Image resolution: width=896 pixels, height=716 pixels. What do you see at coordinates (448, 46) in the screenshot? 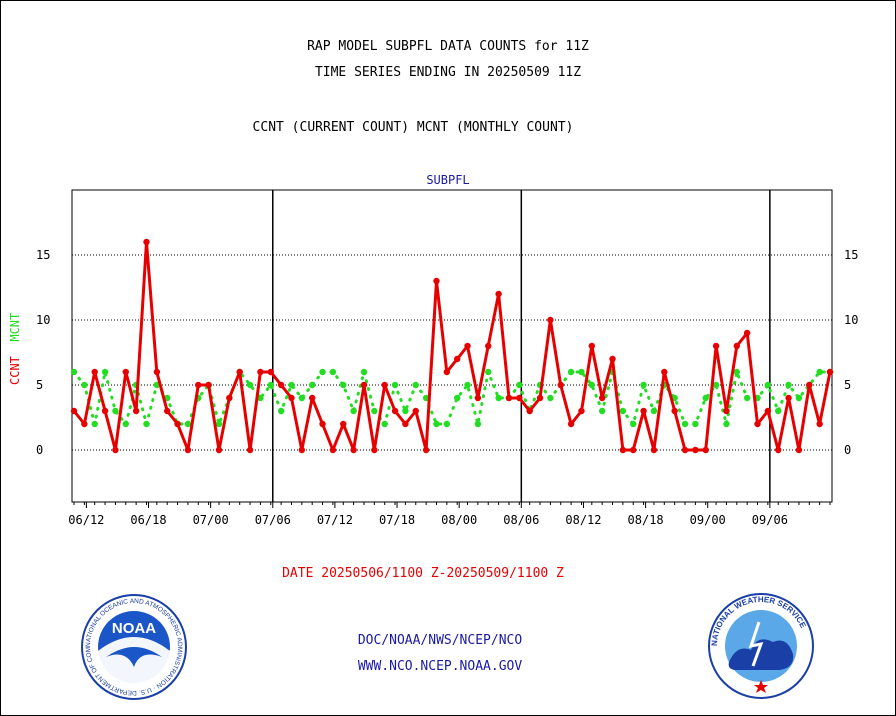
I see `chart-title-line1: RAP MODEL SUBPFL DATA COUNTS for 11Z` at bounding box center [448, 46].